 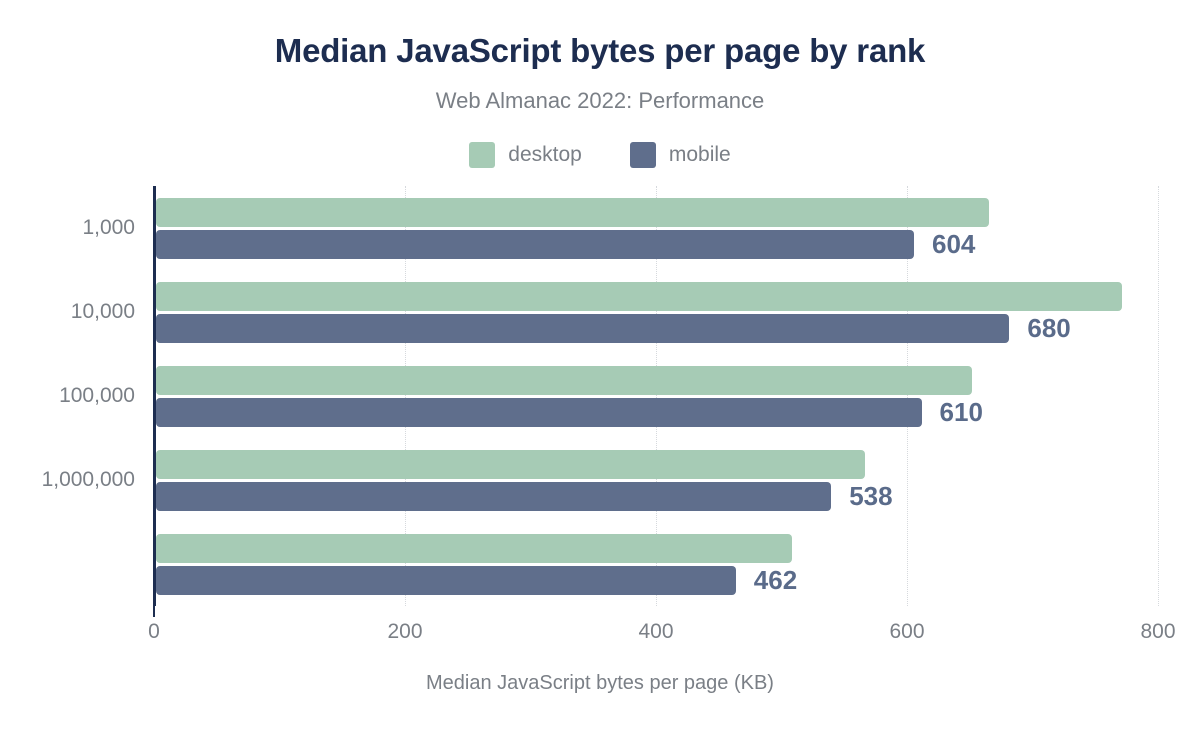 What do you see at coordinates (678, 228) in the screenshot?
I see `bar-group: 604` at bounding box center [678, 228].